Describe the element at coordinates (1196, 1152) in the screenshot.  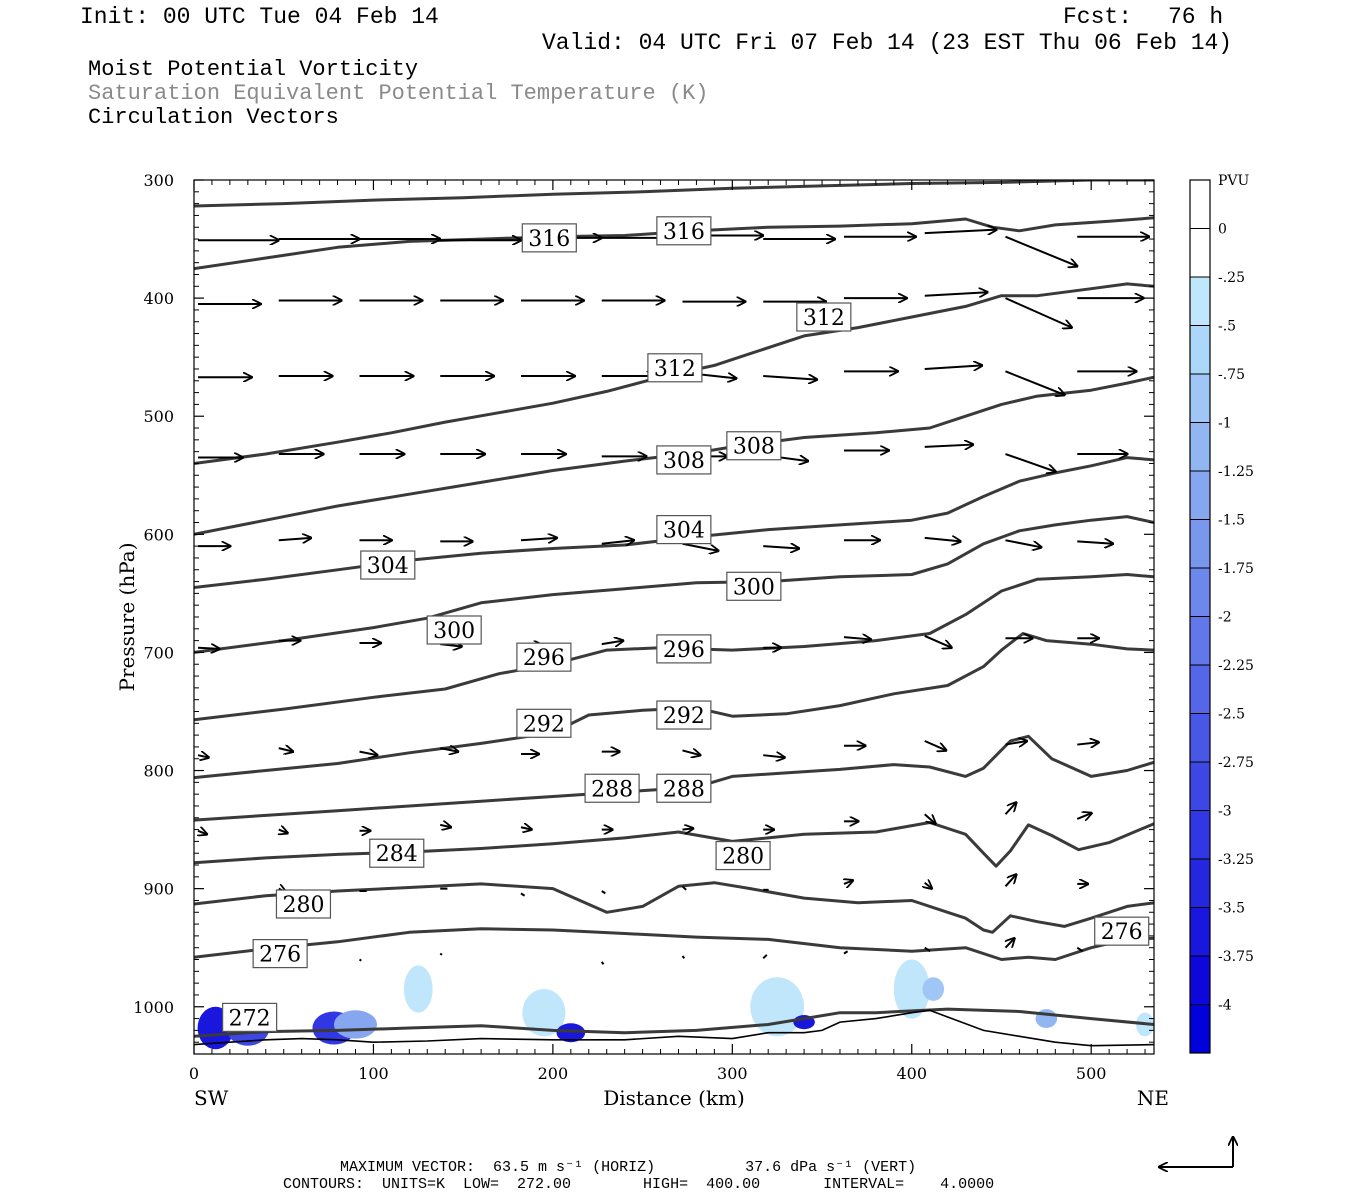
I see `vector-scale-icon` at that location.